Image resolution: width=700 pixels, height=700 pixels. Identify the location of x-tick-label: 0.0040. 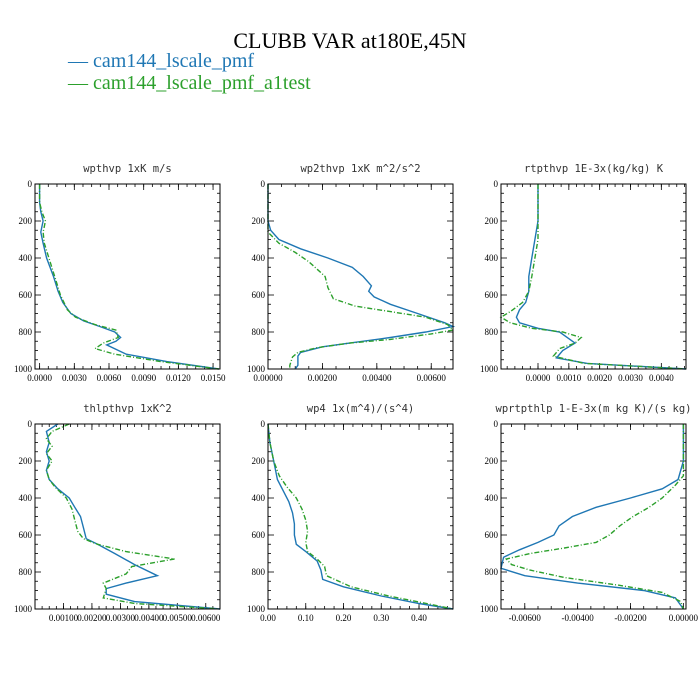
(661, 378).